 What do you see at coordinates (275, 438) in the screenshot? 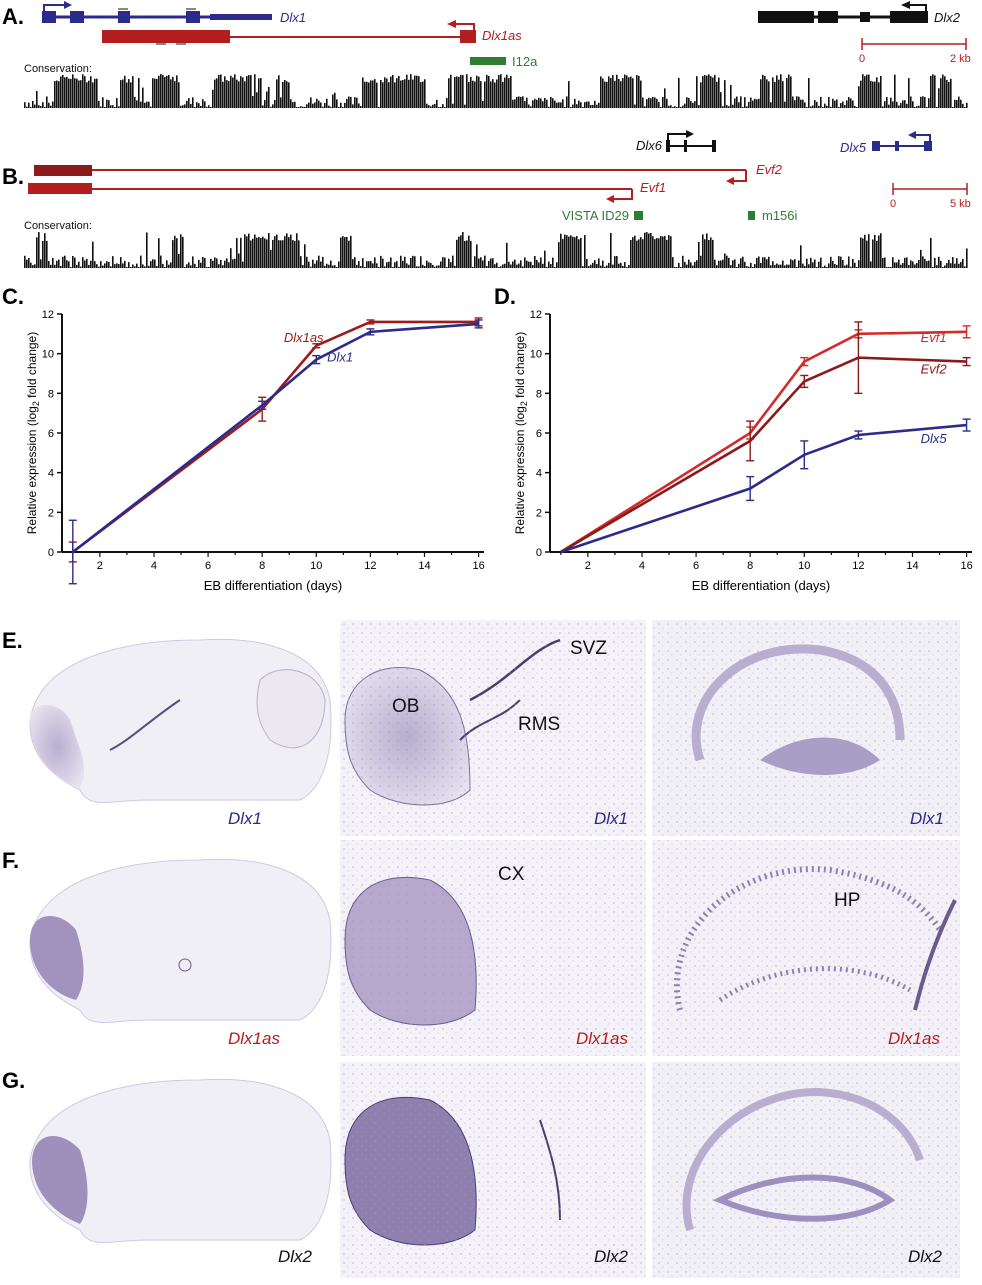
I see `series-line-Dlx1` at bounding box center [275, 438].